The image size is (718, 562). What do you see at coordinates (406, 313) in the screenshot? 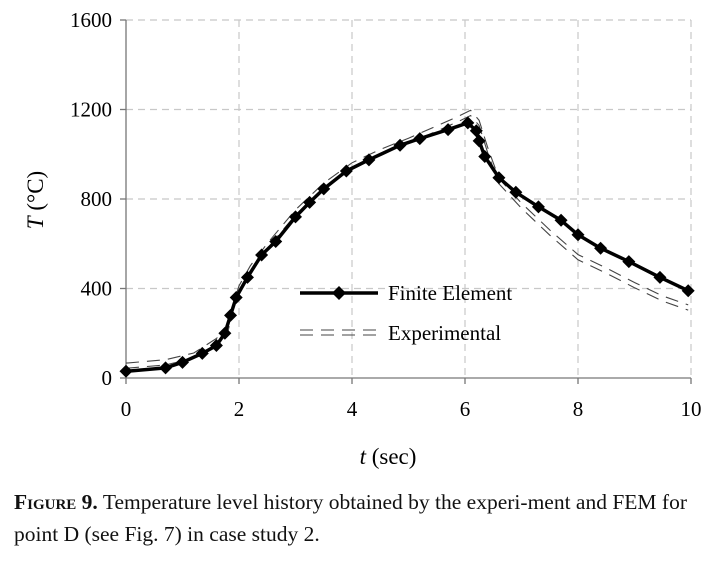
I see `legend: Finite Element Experimental` at bounding box center [406, 313].